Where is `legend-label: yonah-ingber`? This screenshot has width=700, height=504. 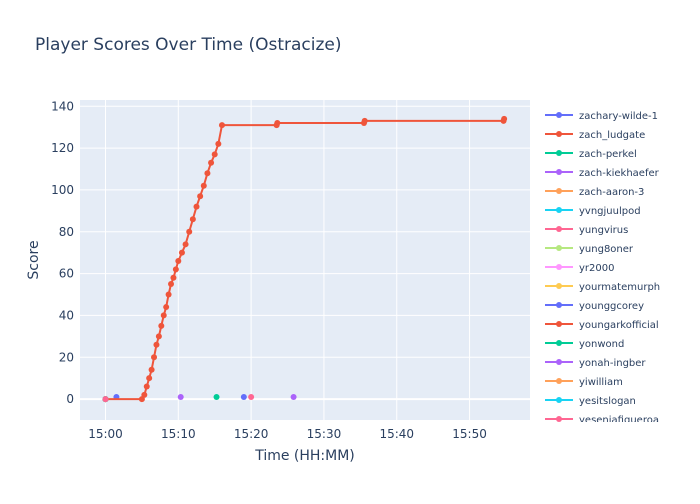 legend-label: yonah-ingber is located at coordinates (612, 363).